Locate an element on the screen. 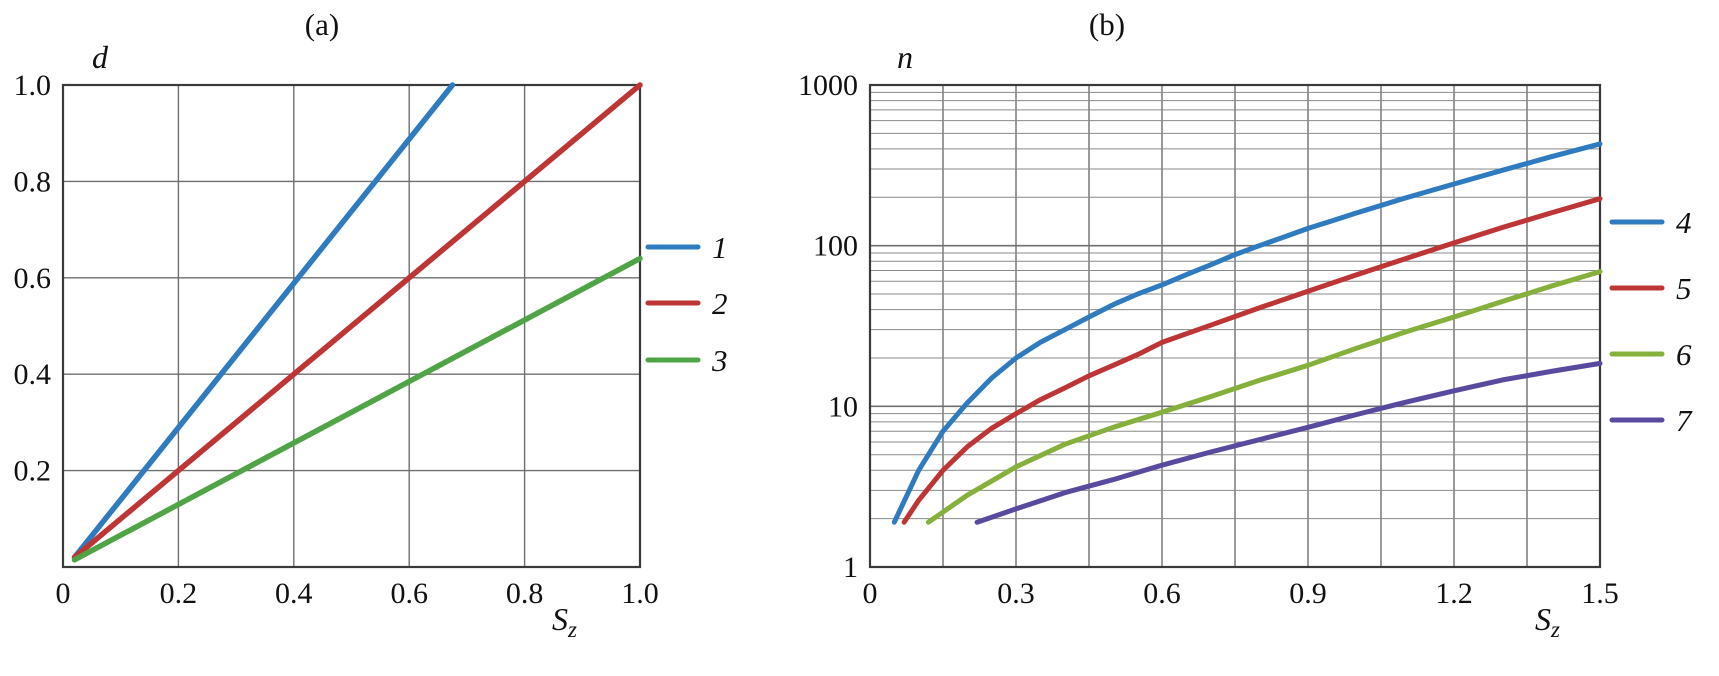 The image size is (1719, 676). x-tick-label: 0.2 is located at coordinates (179, 593).